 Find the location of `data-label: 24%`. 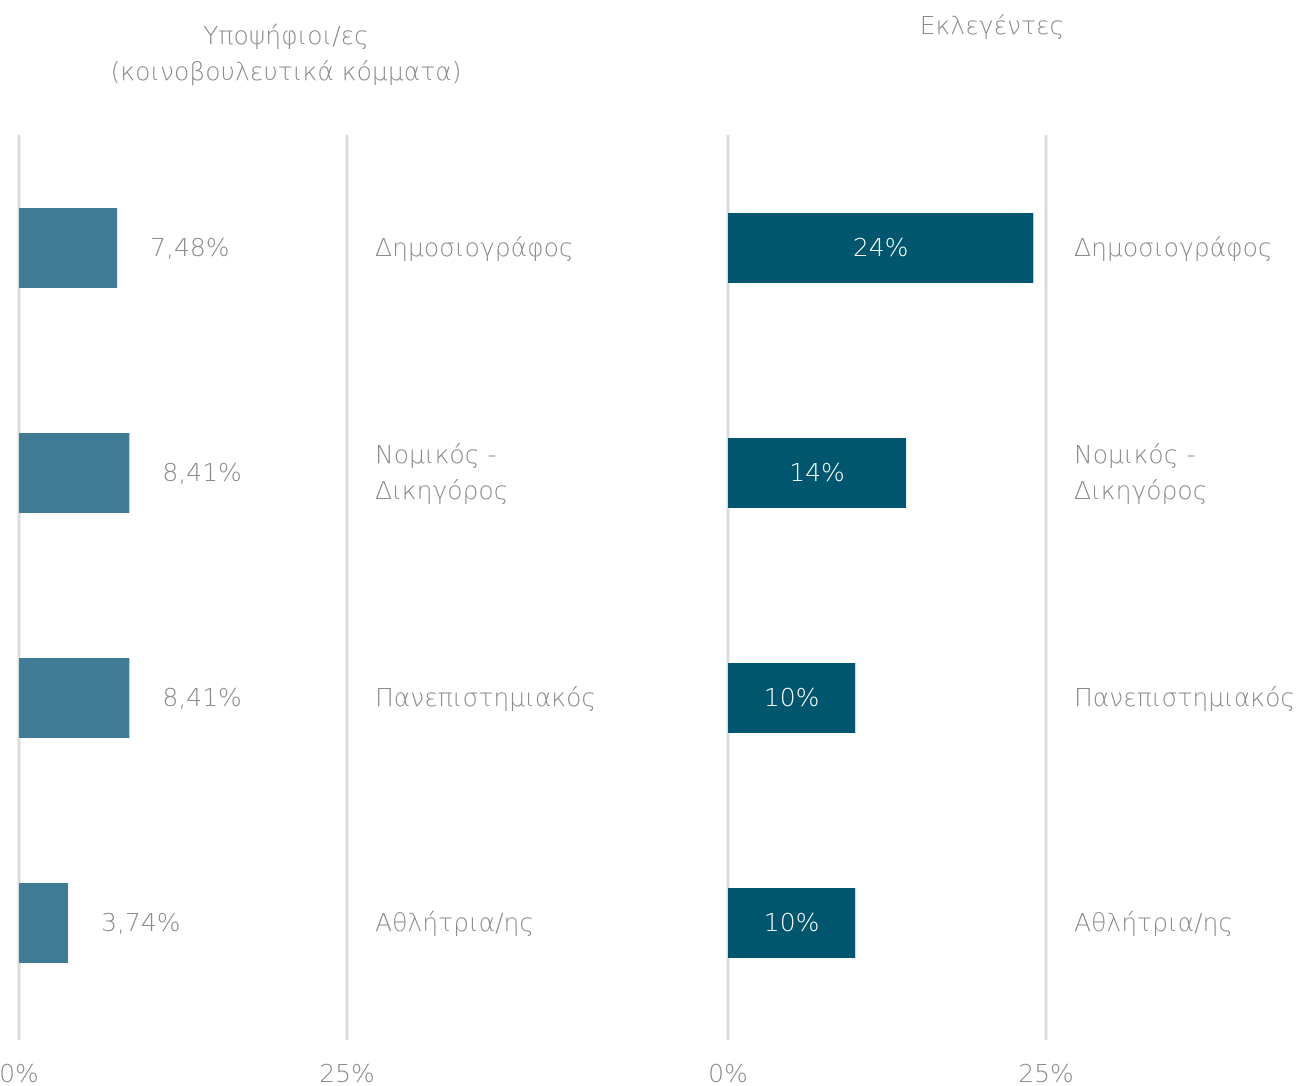

data-label: 24% is located at coordinates (880, 247).